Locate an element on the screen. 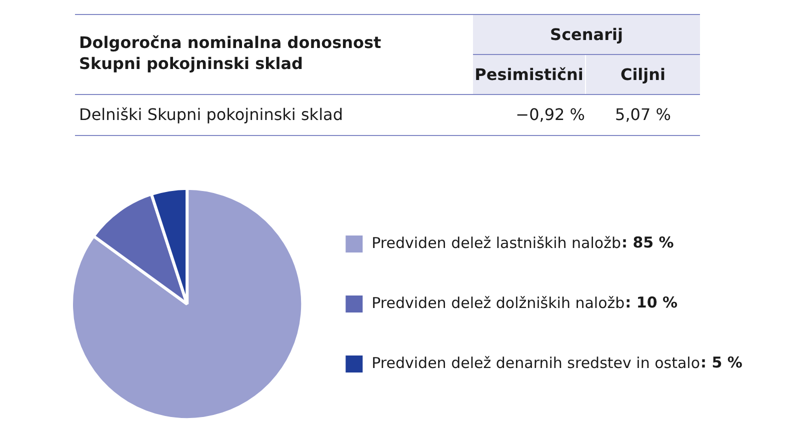 The height and width of the screenshot is (440, 800). text: −0,92 % is located at coordinates (549, 114).